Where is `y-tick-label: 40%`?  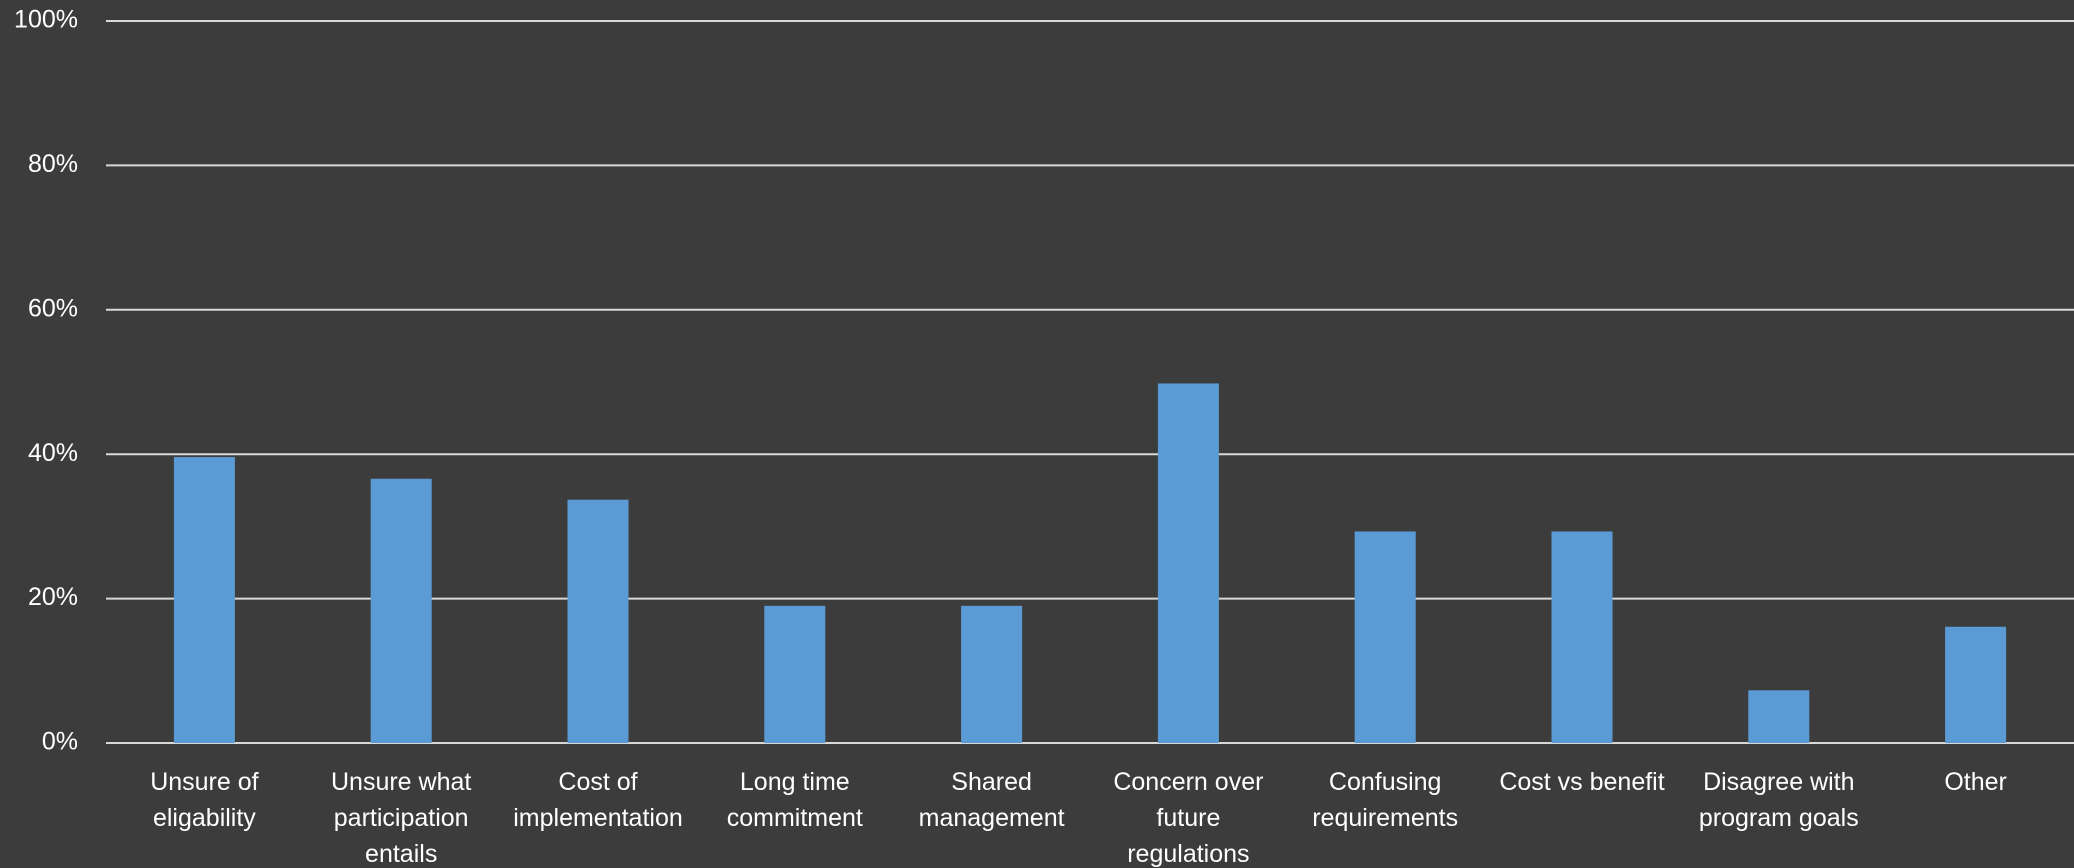
y-tick-label: 40% is located at coordinates (53, 453).